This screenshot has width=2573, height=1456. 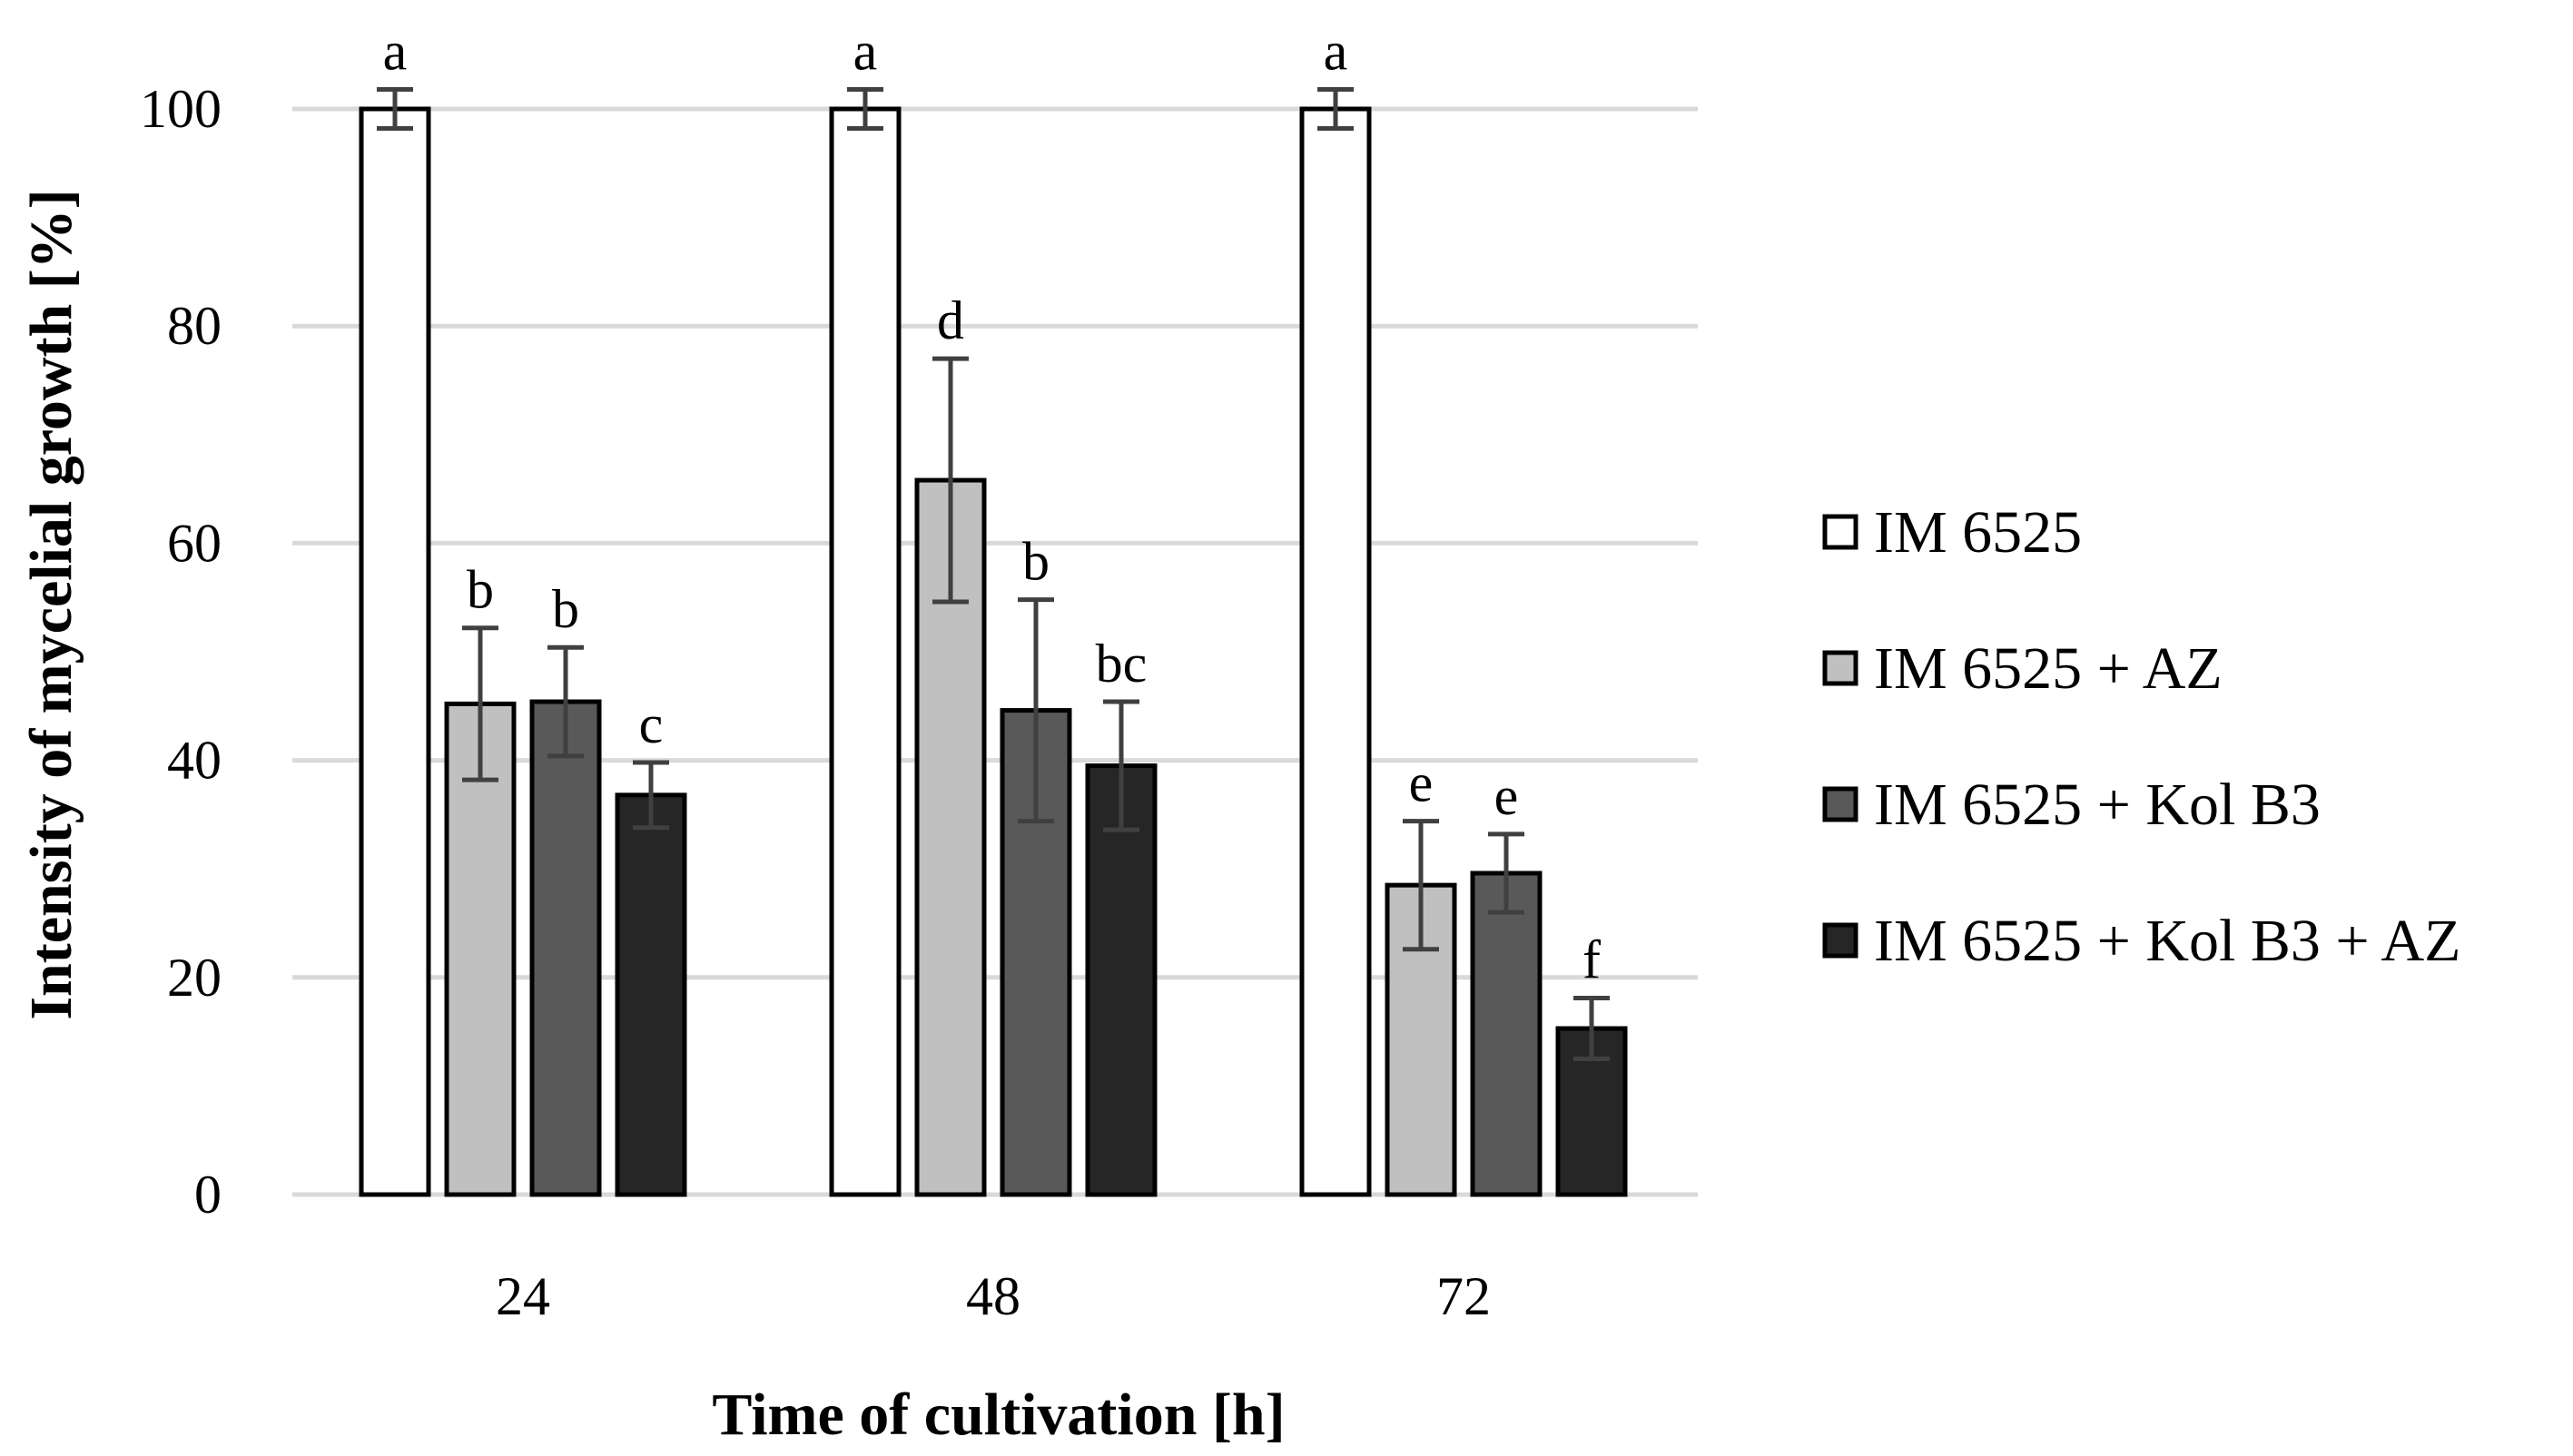 I want to click on x-tick-label: 72, so click(x=1463, y=1296).